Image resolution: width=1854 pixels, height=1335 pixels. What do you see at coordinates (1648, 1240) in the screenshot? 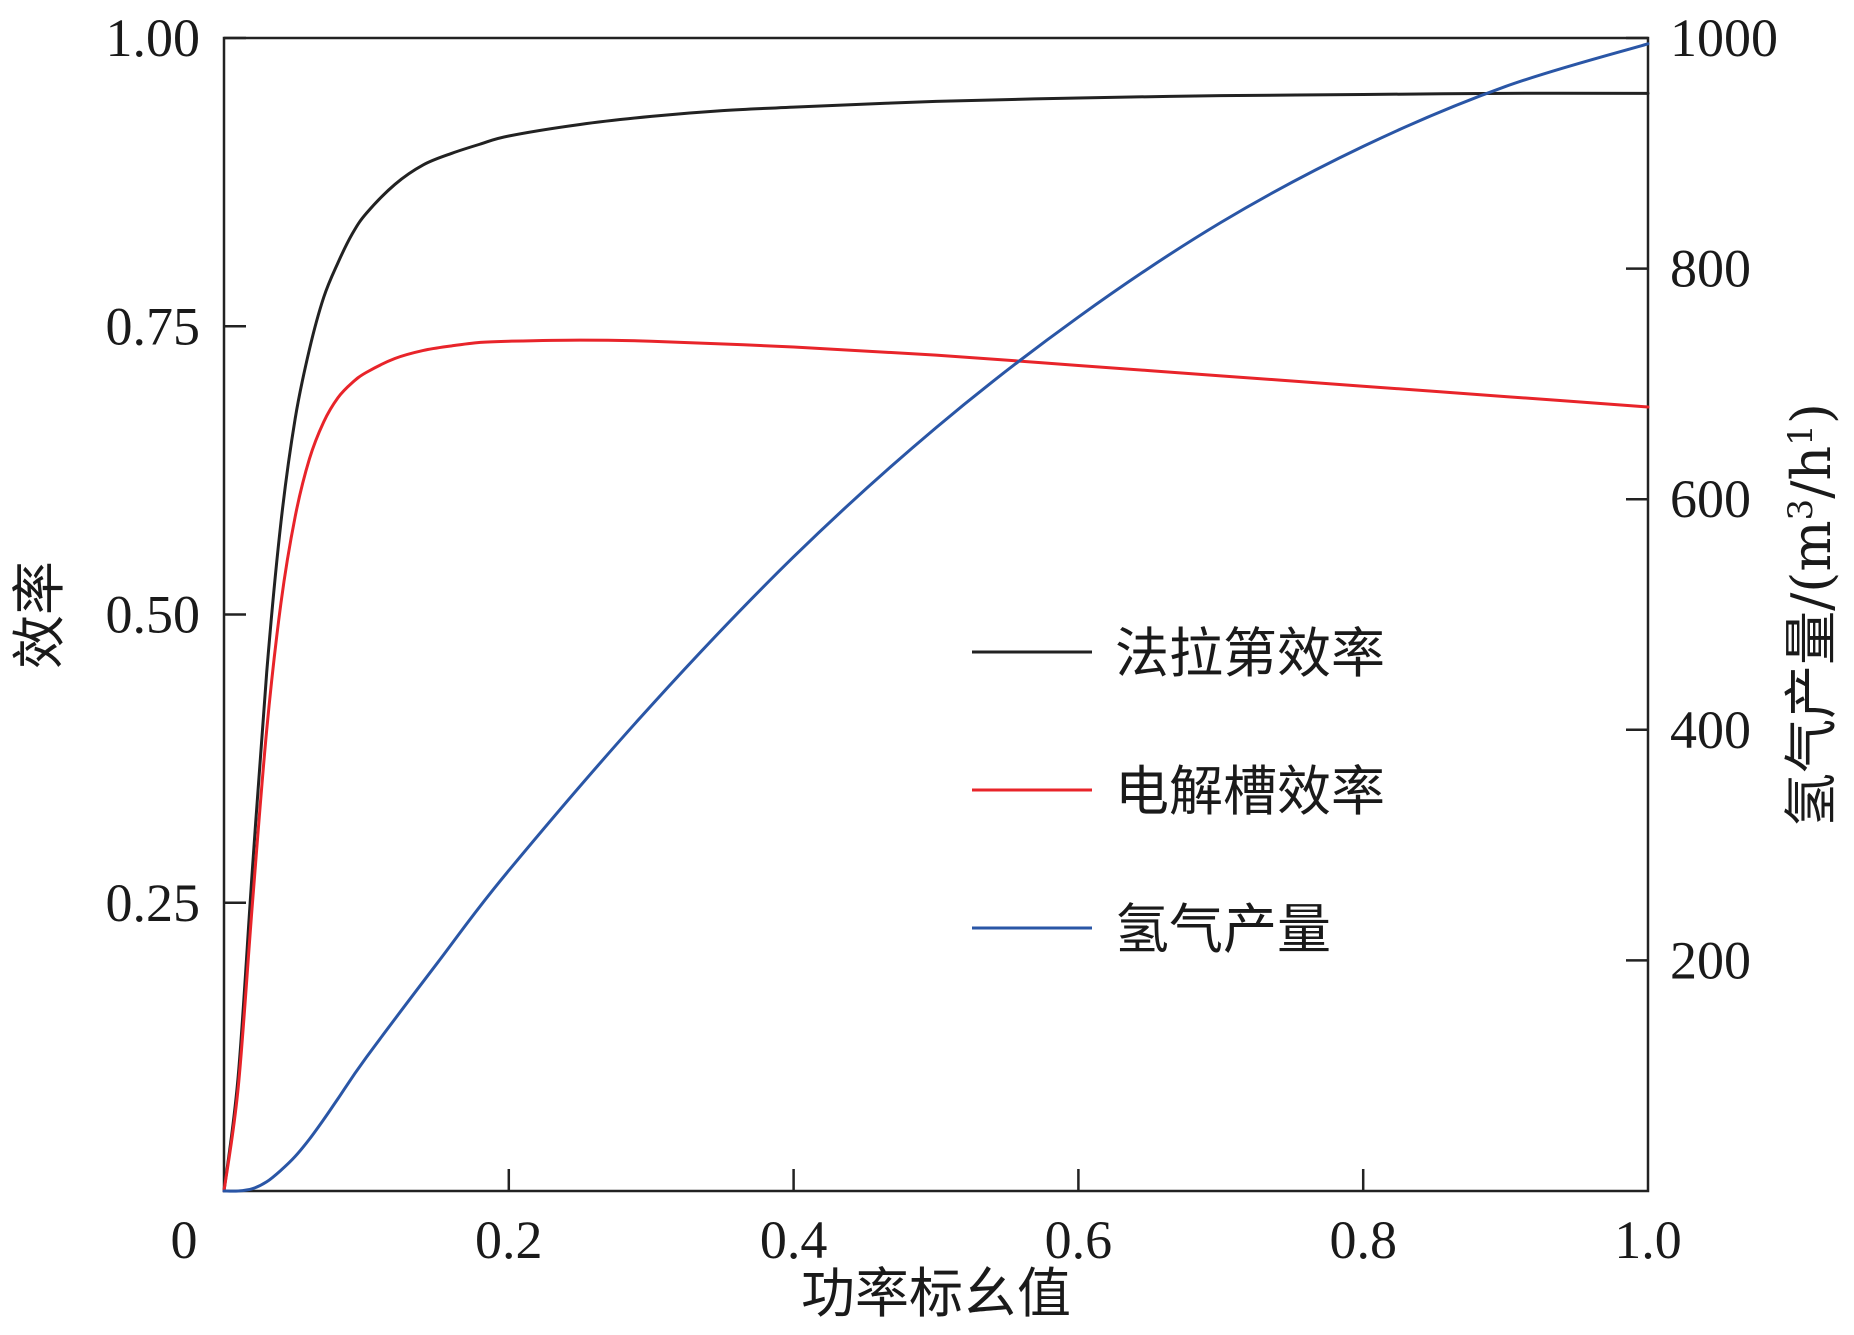
I see `x-tick-label: 1.0` at bounding box center [1648, 1240].